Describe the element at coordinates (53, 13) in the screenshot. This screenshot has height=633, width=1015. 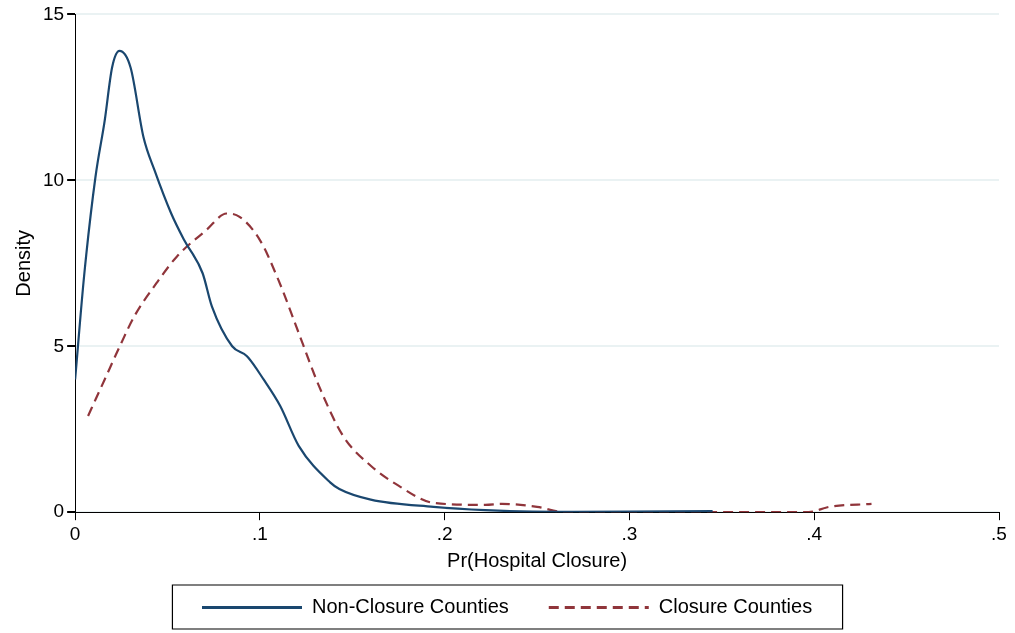
I see `y-tick-label: 15` at that location.